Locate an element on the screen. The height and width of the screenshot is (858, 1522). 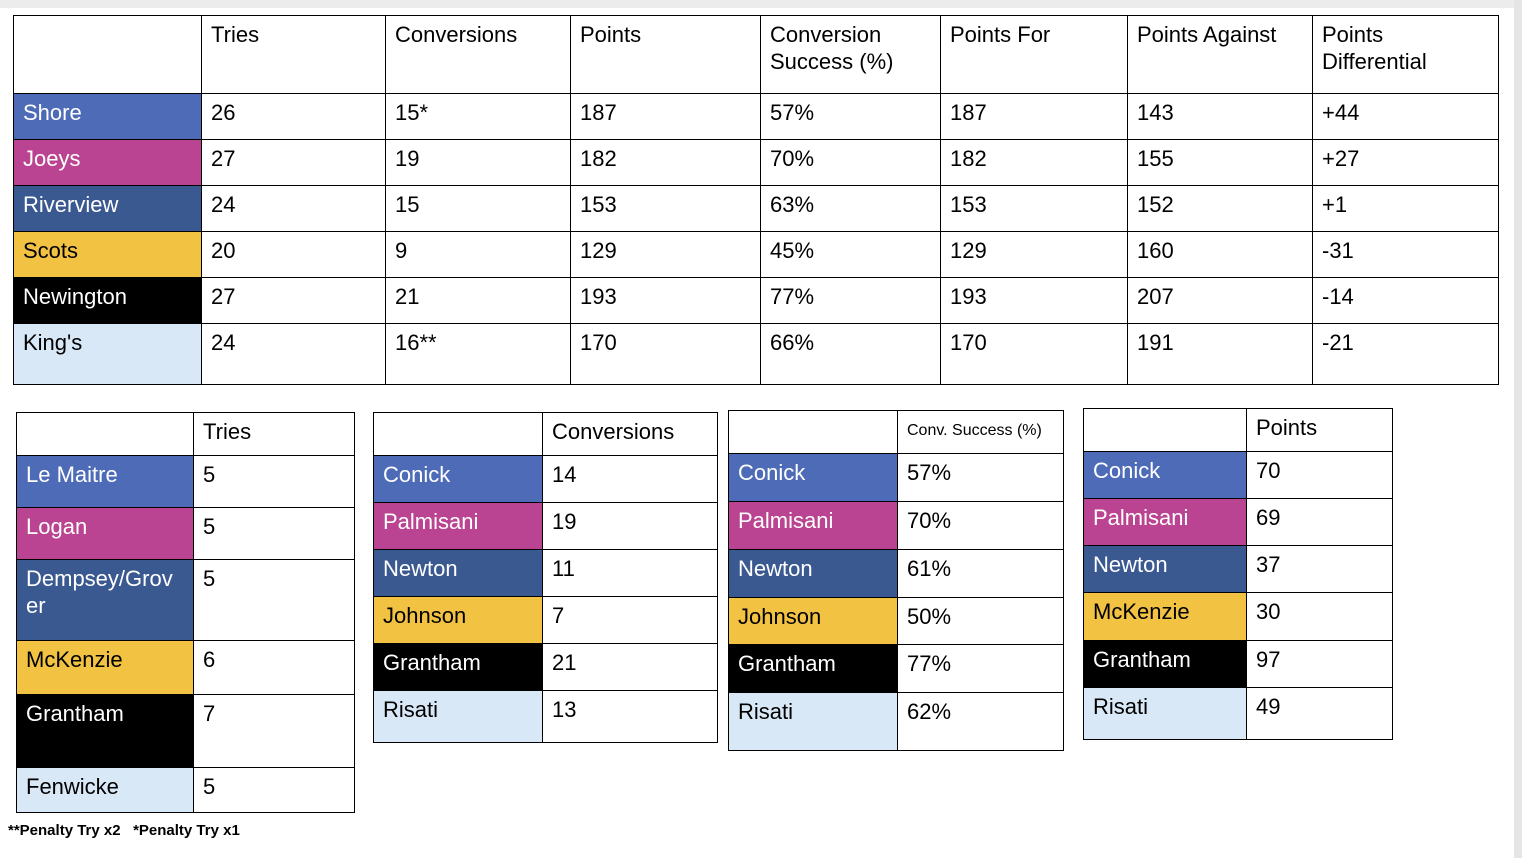
player-name-cell: Le Maitre is located at coordinates (105, 481).